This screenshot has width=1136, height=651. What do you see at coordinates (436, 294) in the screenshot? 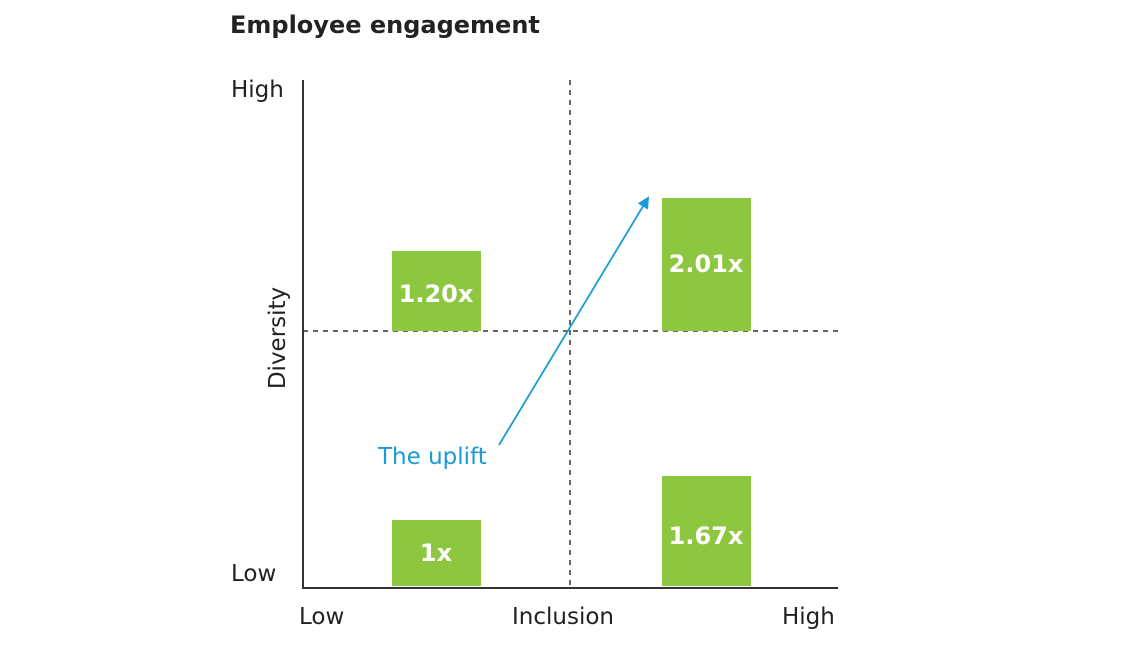
I see `bar-label-low-high: 1.20x` at bounding box center [436, 294].